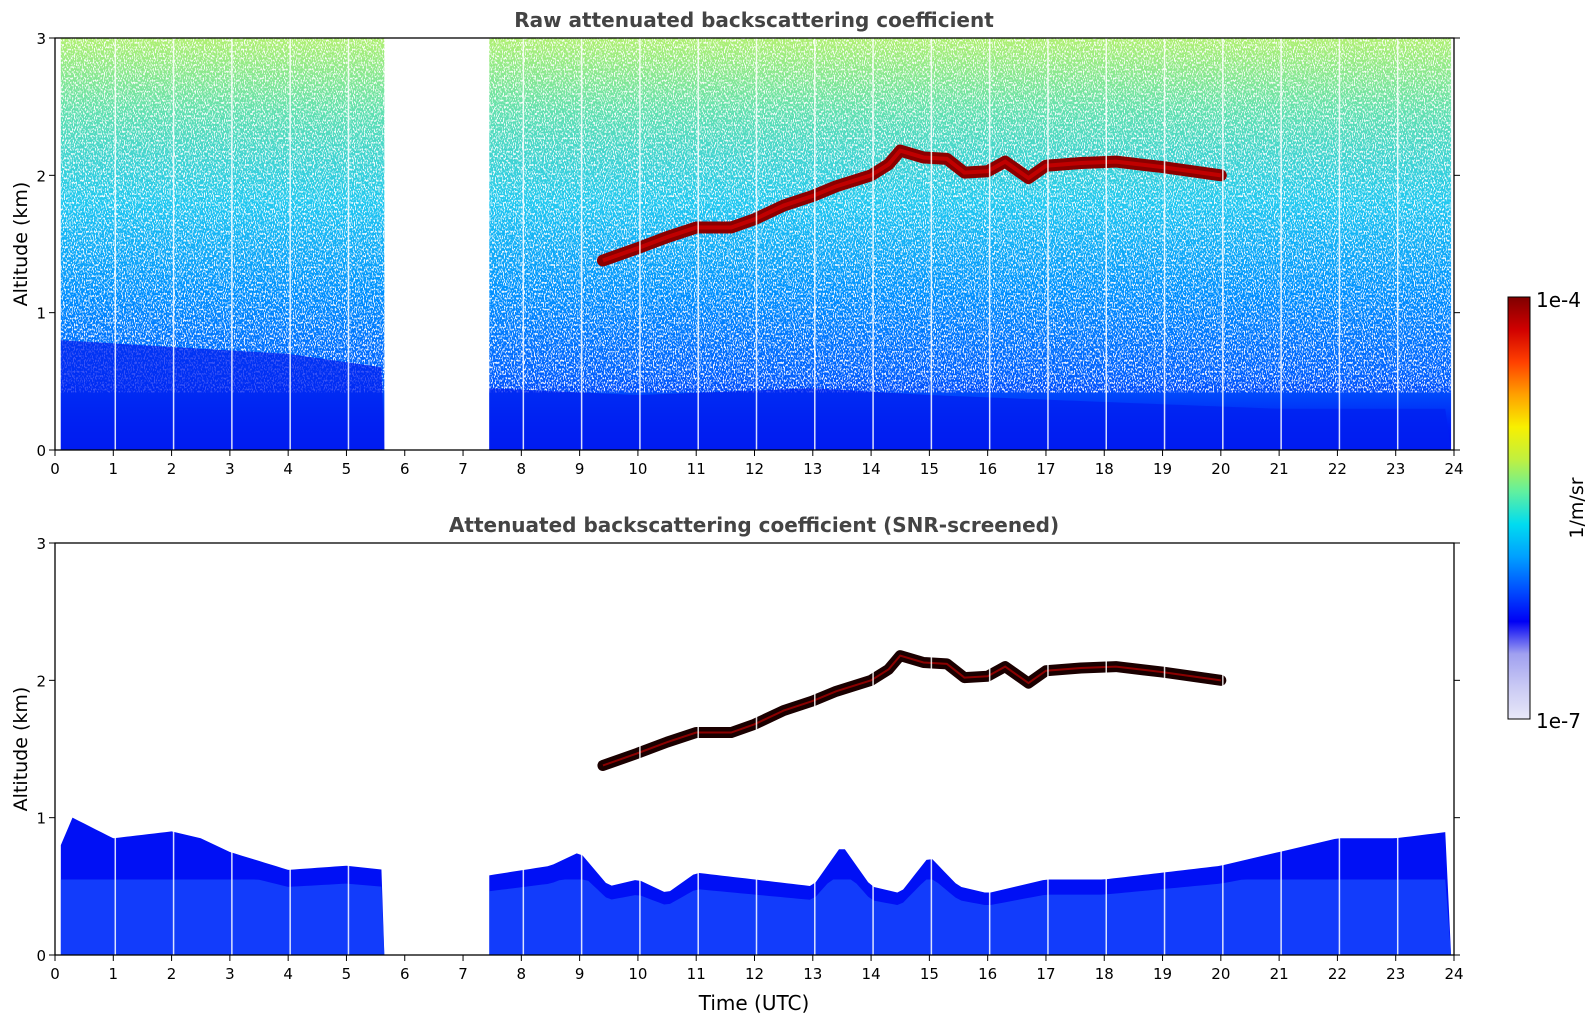 The image size is (1595, 1024). What do you see at coordinates (1558, 721) in the screenshot?
I see `colorbar-min-label: 1e-7` at bounding box center [1558, 721].